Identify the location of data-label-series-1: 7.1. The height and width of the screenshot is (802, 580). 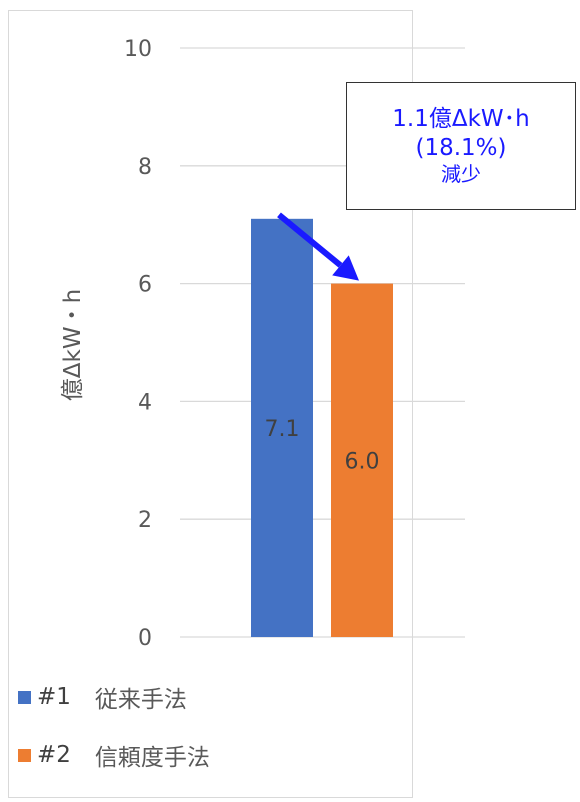
(282, 429).